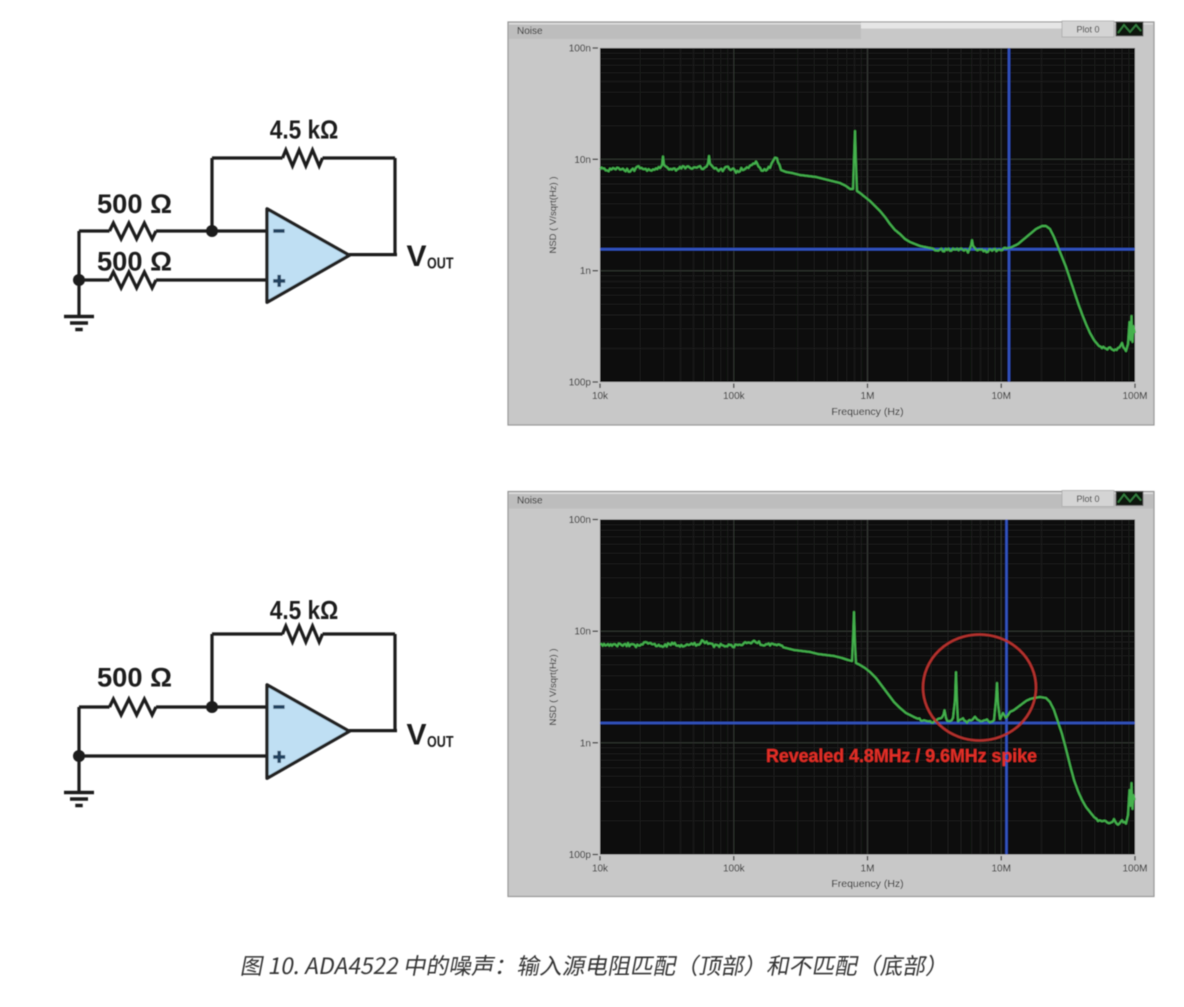  I want to click on svg-text: Revealed 4.8MHz / 9.6MHz spike, so click(901, 756).